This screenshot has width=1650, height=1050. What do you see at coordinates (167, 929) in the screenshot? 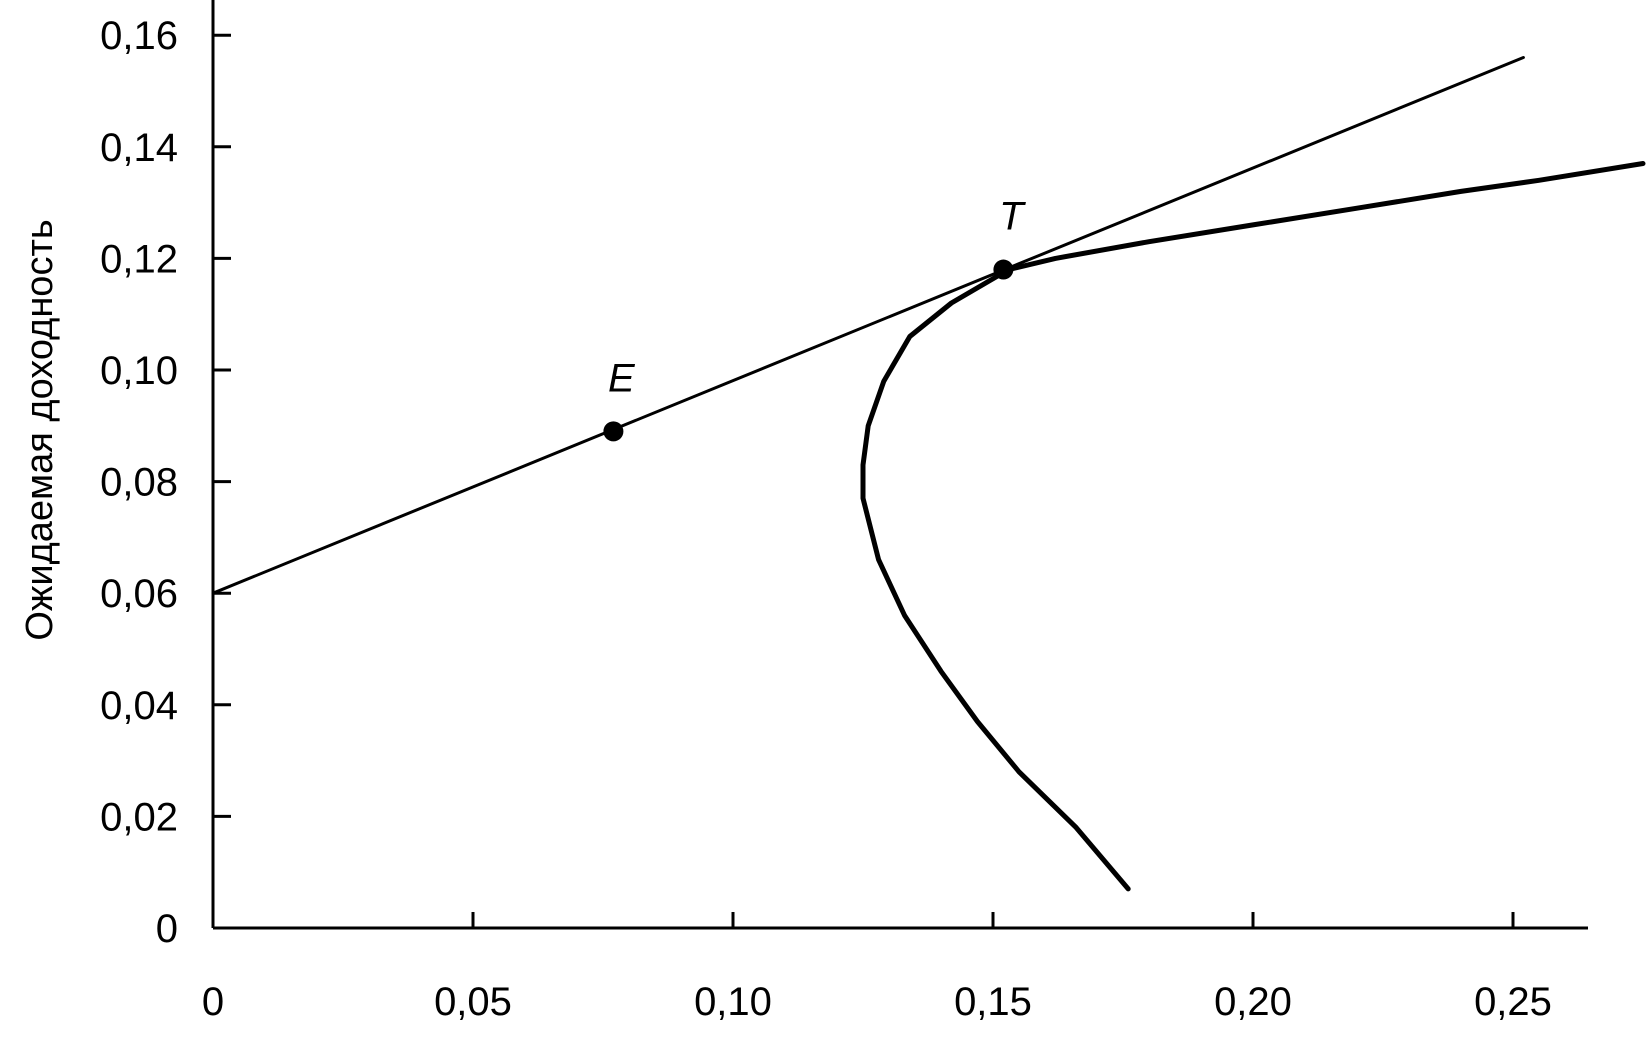
I see `y-tick-label: 0` at bounding box center [167, 929].